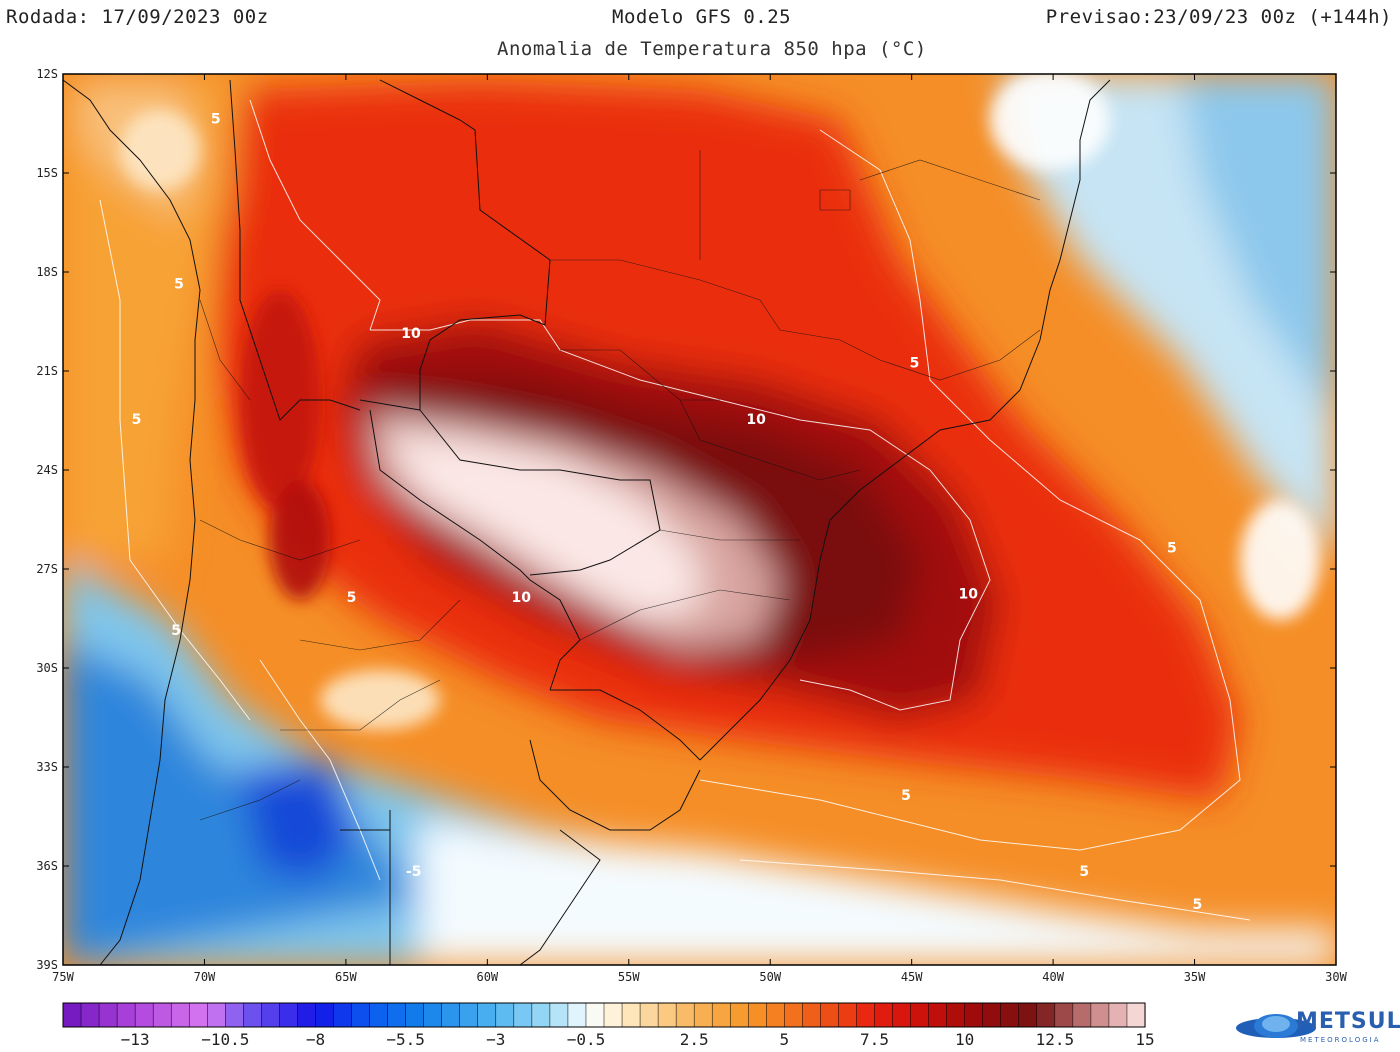  I want to click on colorbar-tick-label: 2.5, so click(694, 1039).